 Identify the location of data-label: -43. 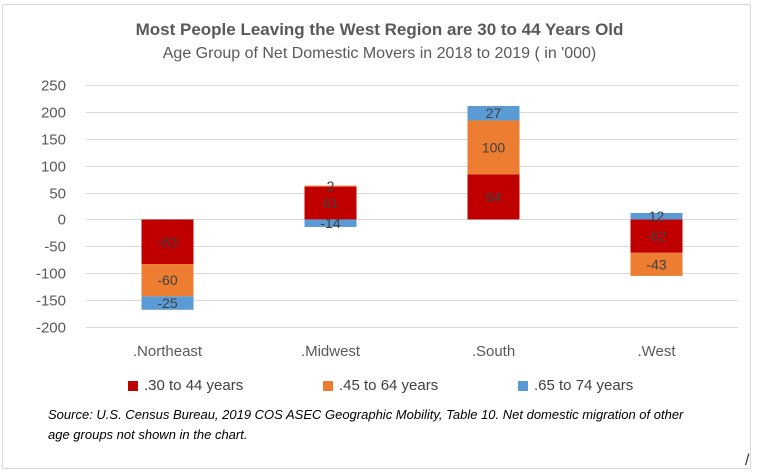
(656, 264).